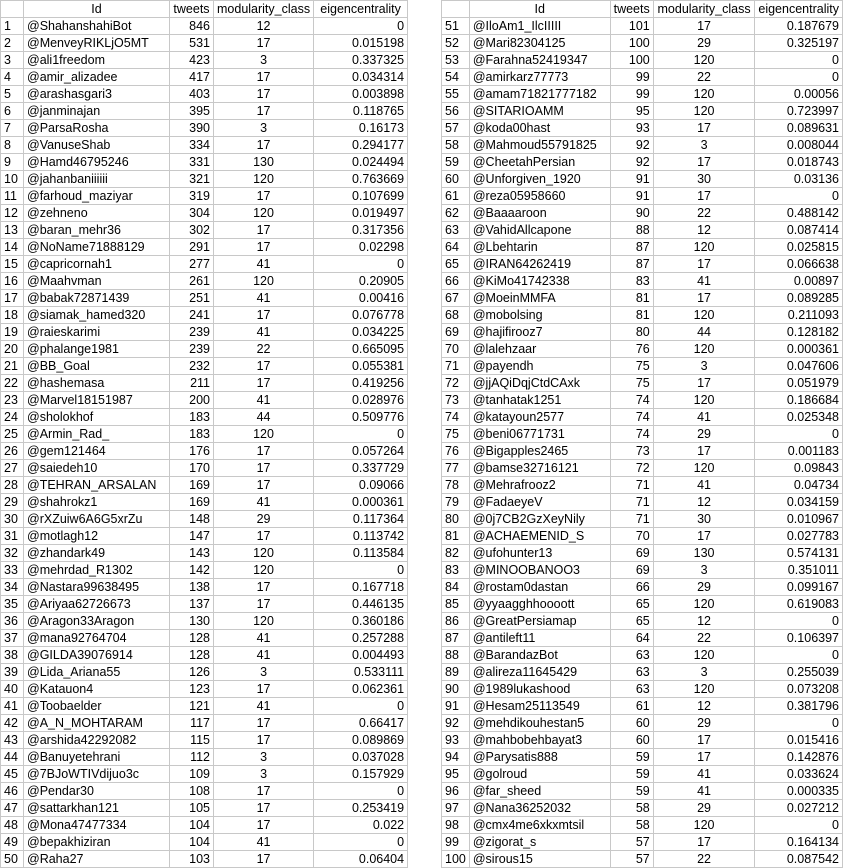 This screenshot has height=868, width=843. Describe the element at coordinates (455, 247) in the screenshot. I see `row-index-cell: 64` at that location.